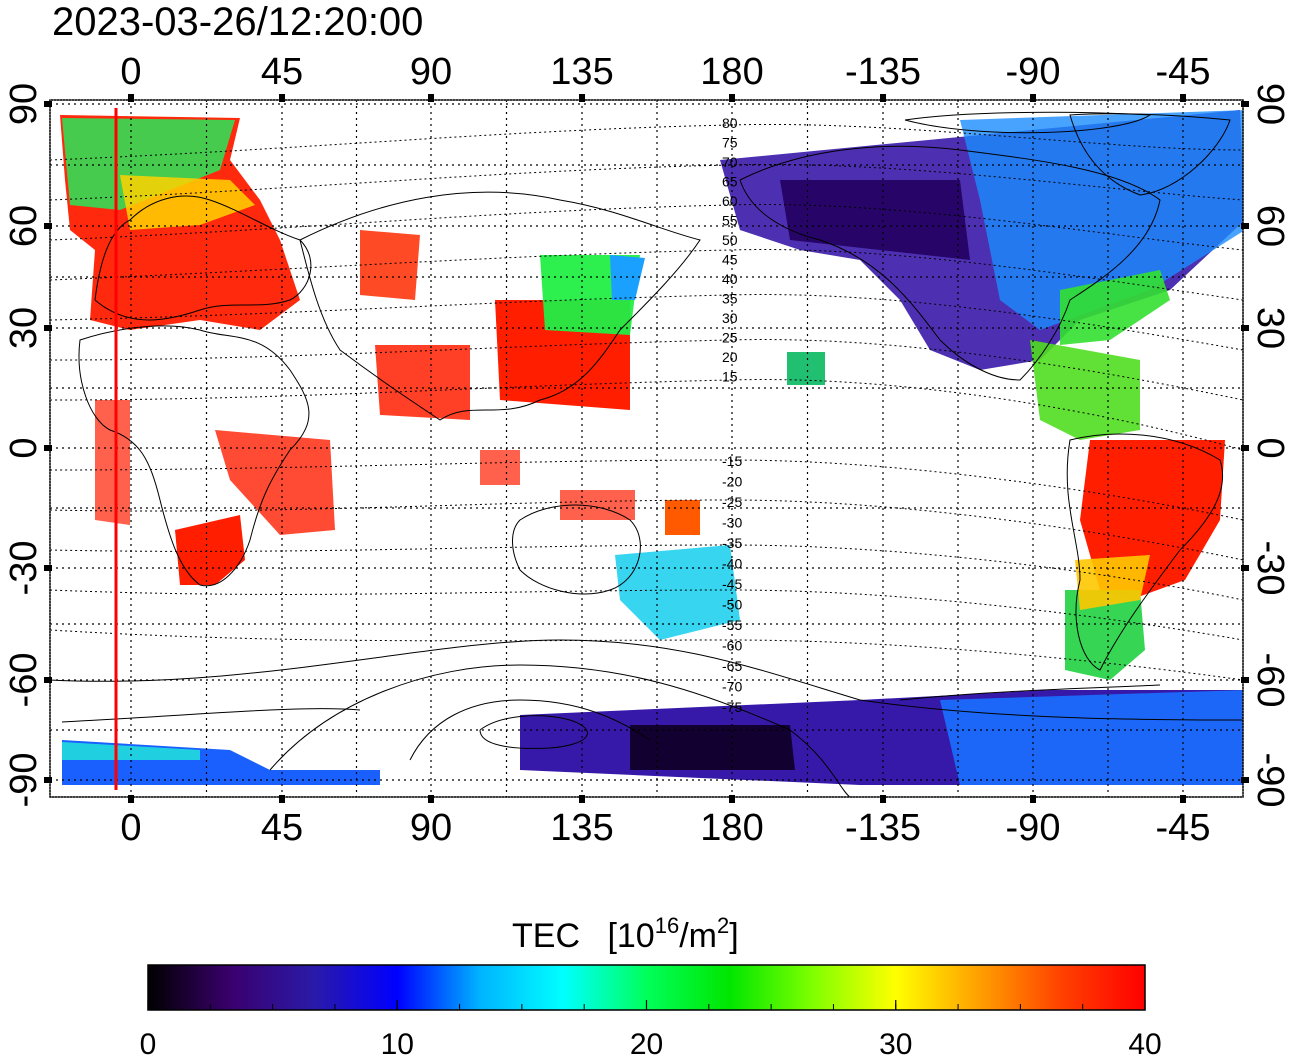  I want to click on coast-africa, so click(194, 456).